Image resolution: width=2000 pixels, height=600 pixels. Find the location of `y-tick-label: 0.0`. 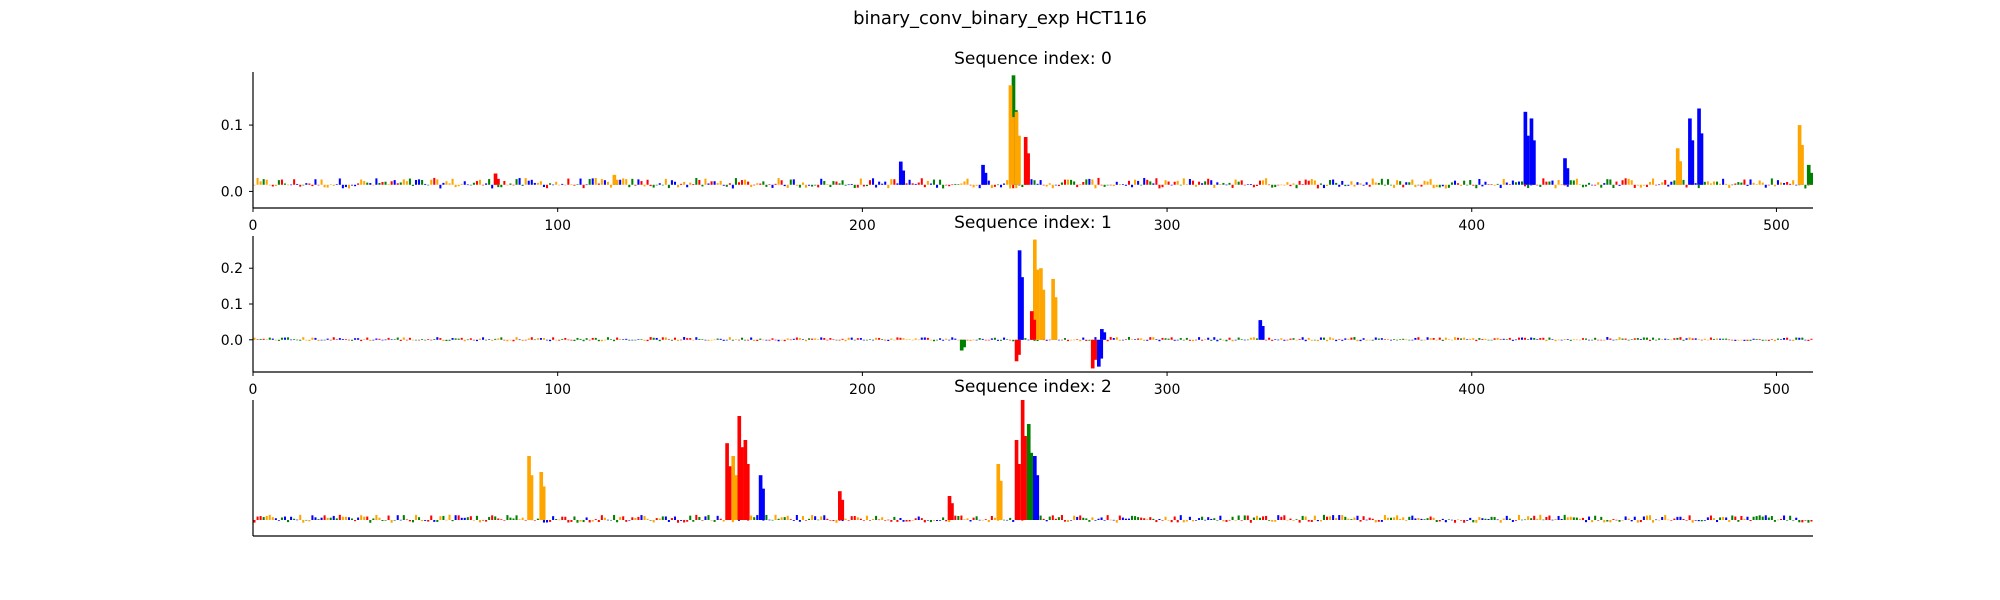

y-tick-label: 0.0 is located at coordinates (232, 192).